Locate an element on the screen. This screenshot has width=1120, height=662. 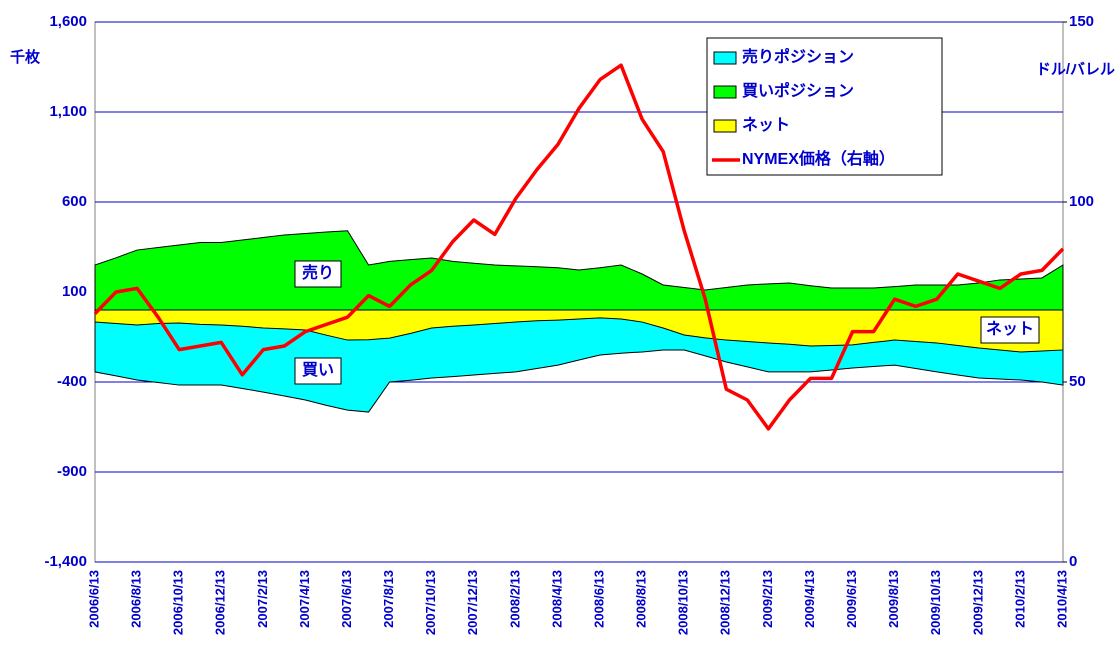
x-tick-label: 2006/10/13 is located at coordinates (178, 602).